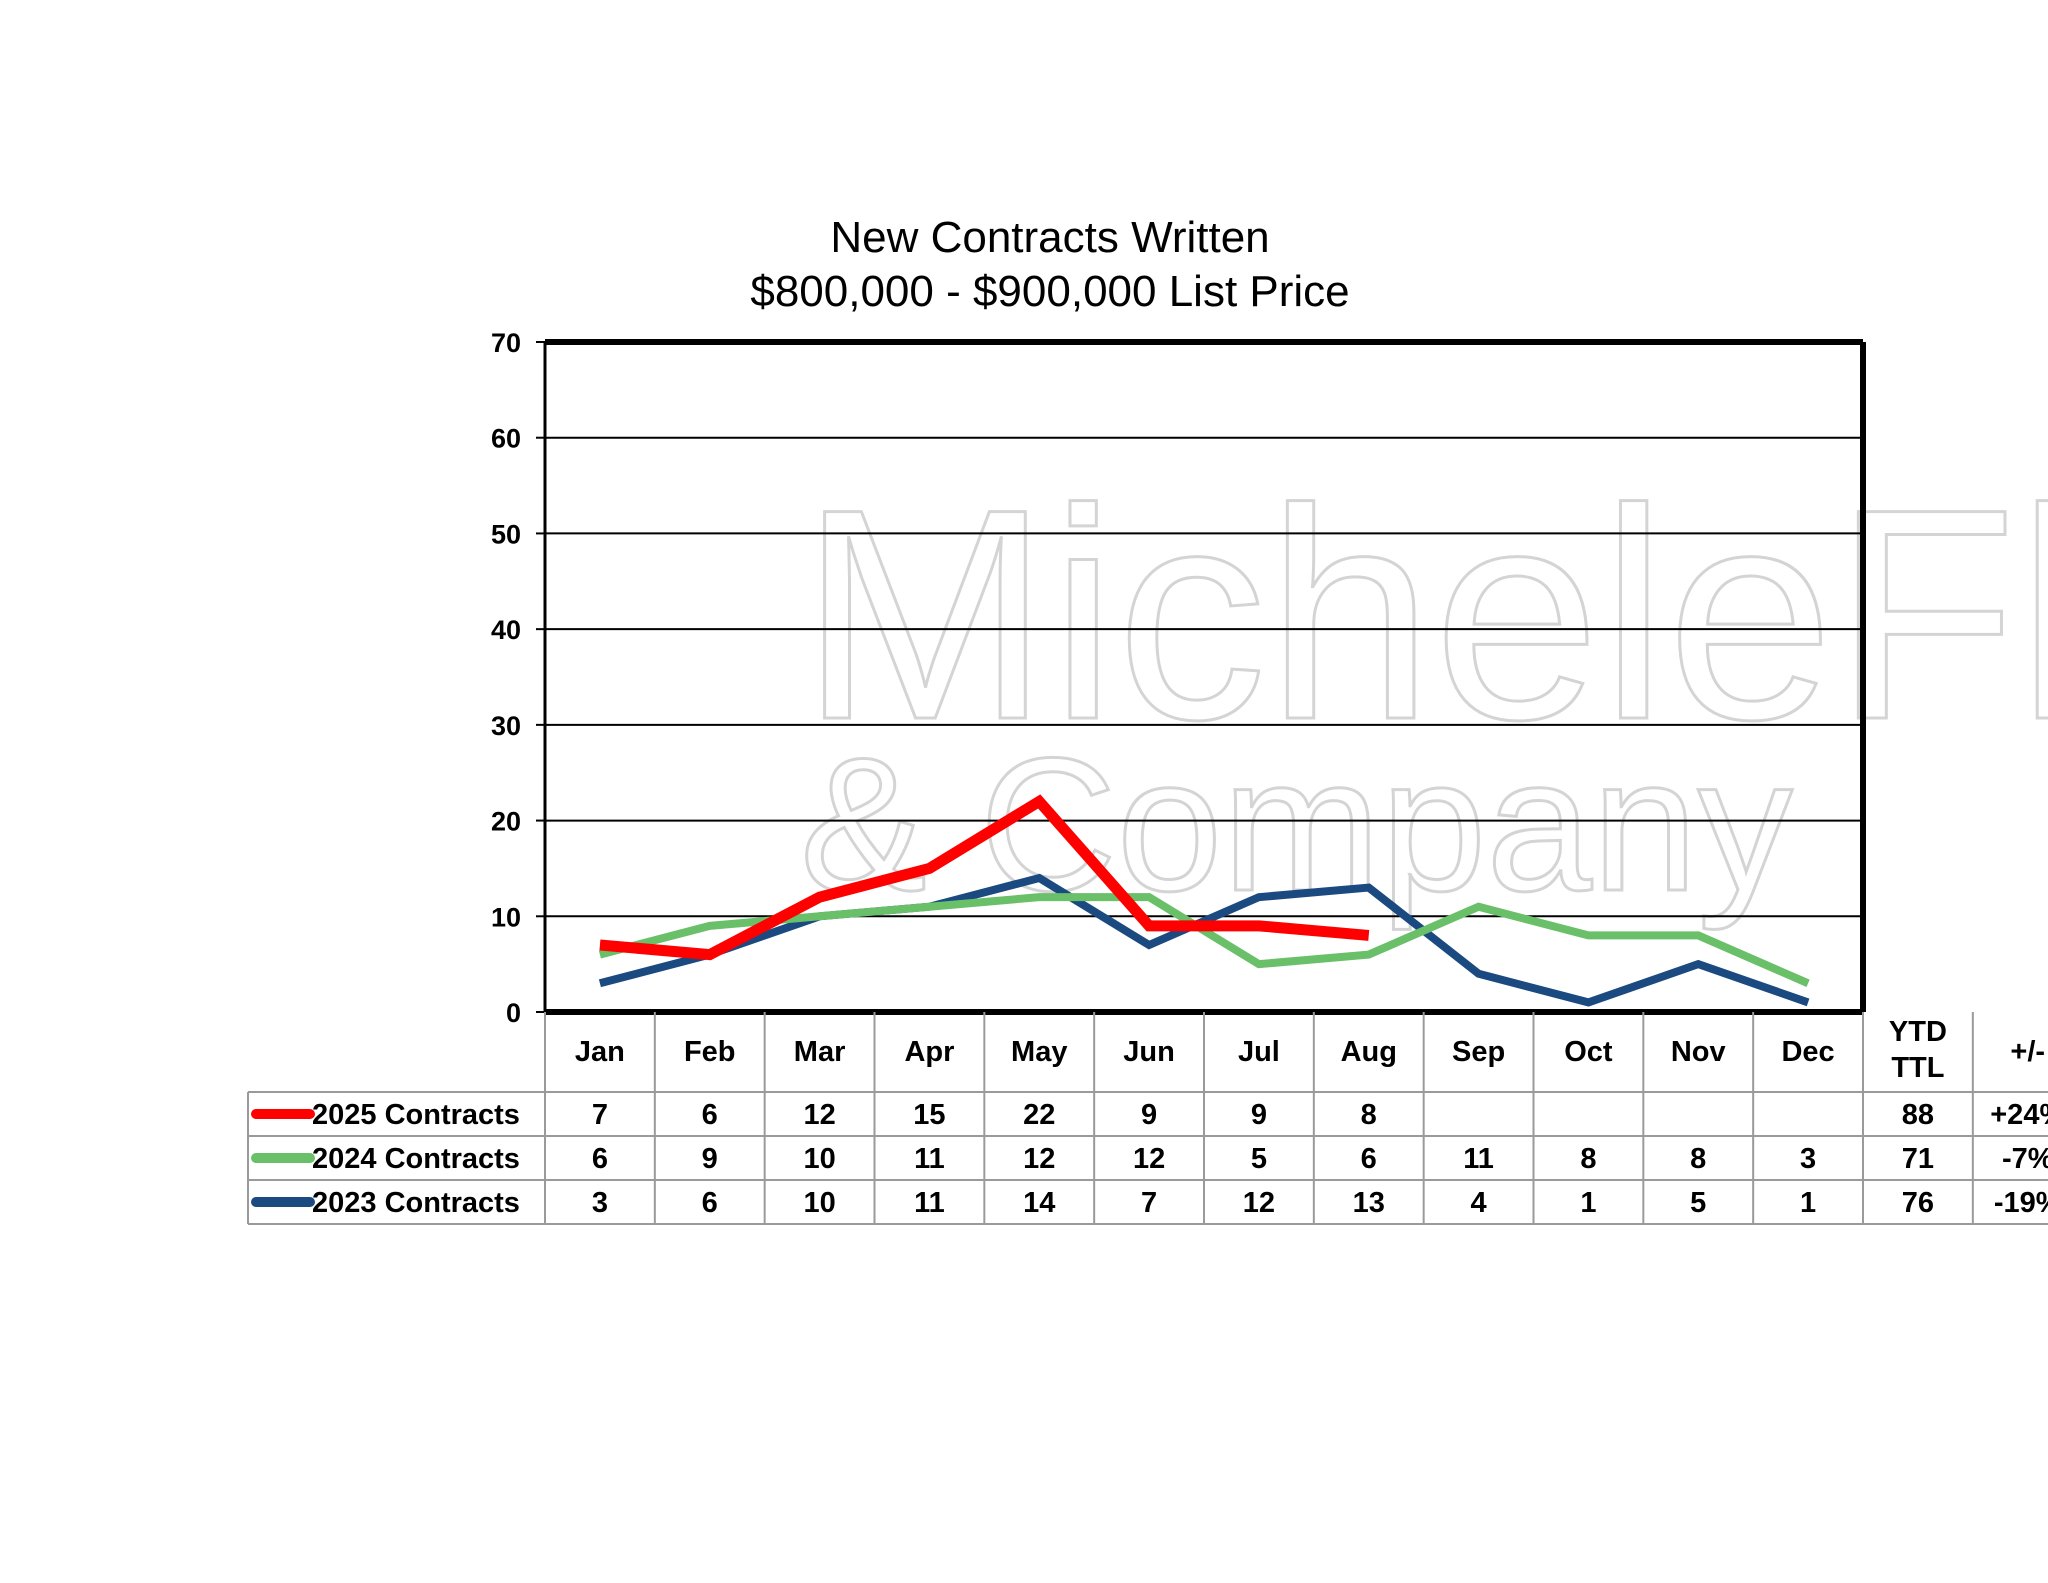 Image resolution: width=2048 pixels, height=1583 pixels. What do you see at coordinates (2019, 1115) in the screenshot?
I see `table-cell-change: +24%` at bounding box center [2019, 1115].